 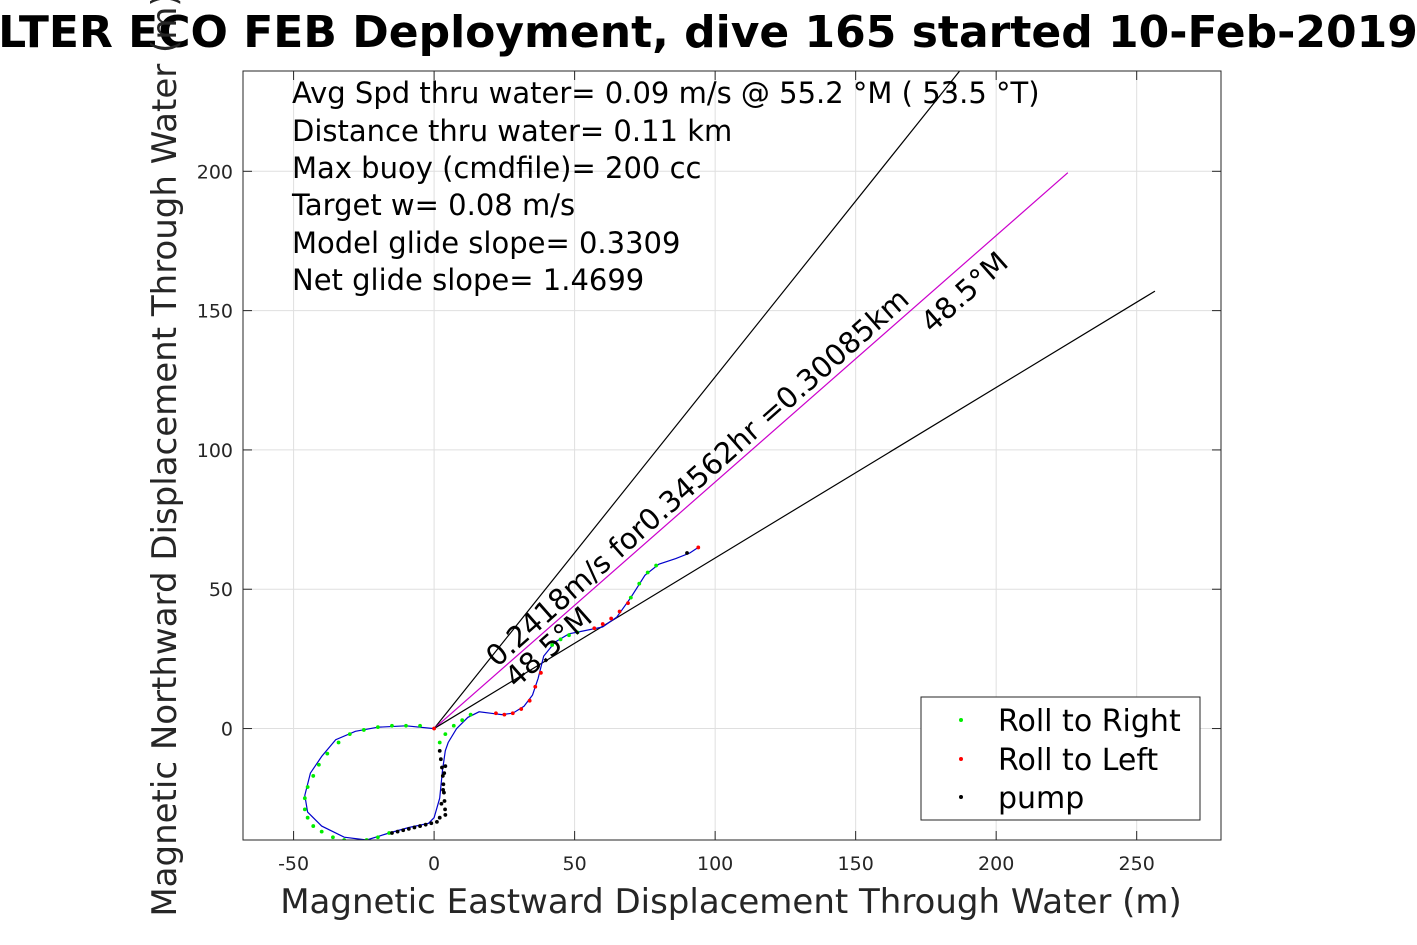 What do you see at coordinates (501, 692) in the screenshot?
I see `track-points` at bounding box center [501, 692].